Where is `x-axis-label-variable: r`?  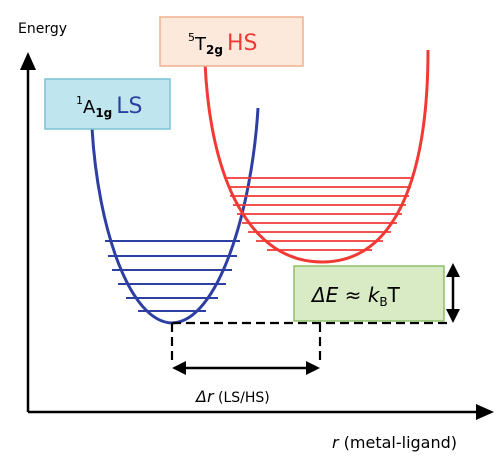
x-axis-label-variable: r is located at coordinates (336, 442).